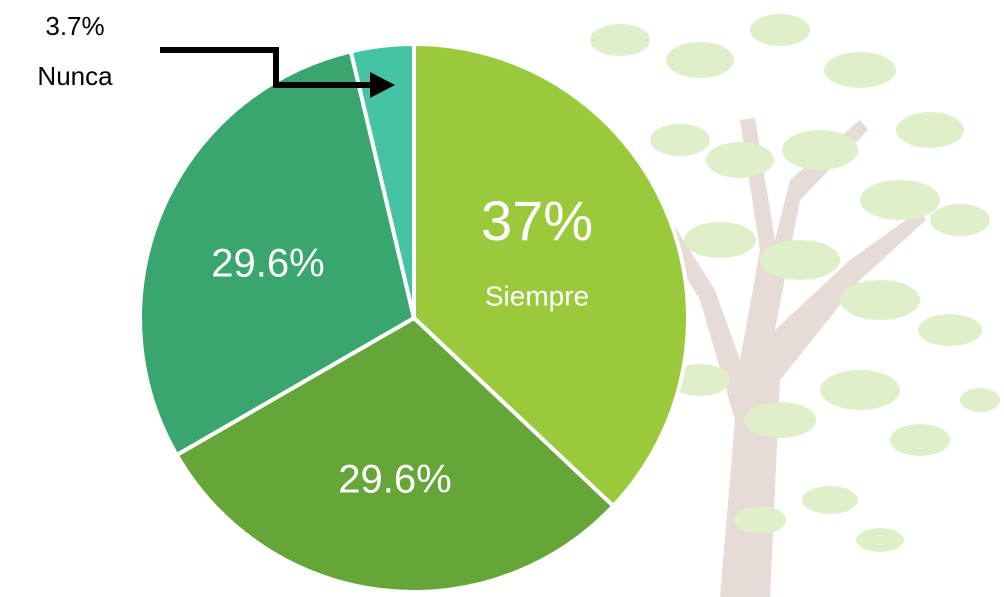 This screenshot has height=597, width=1004. What do you see at coordinates (266, 67) in the screenshot?
I see `arrow-line` at bounding box center [266, 67].